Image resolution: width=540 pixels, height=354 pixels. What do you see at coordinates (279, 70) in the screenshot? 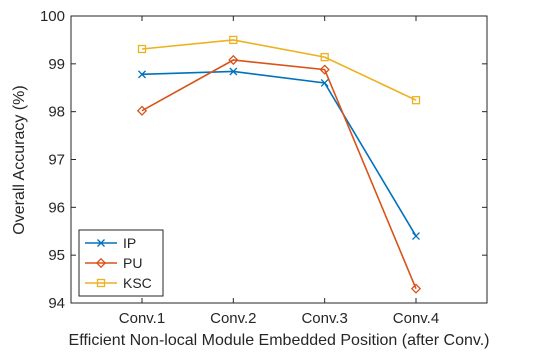
I see `series-line-ksc` at bounding box center [279, 70].